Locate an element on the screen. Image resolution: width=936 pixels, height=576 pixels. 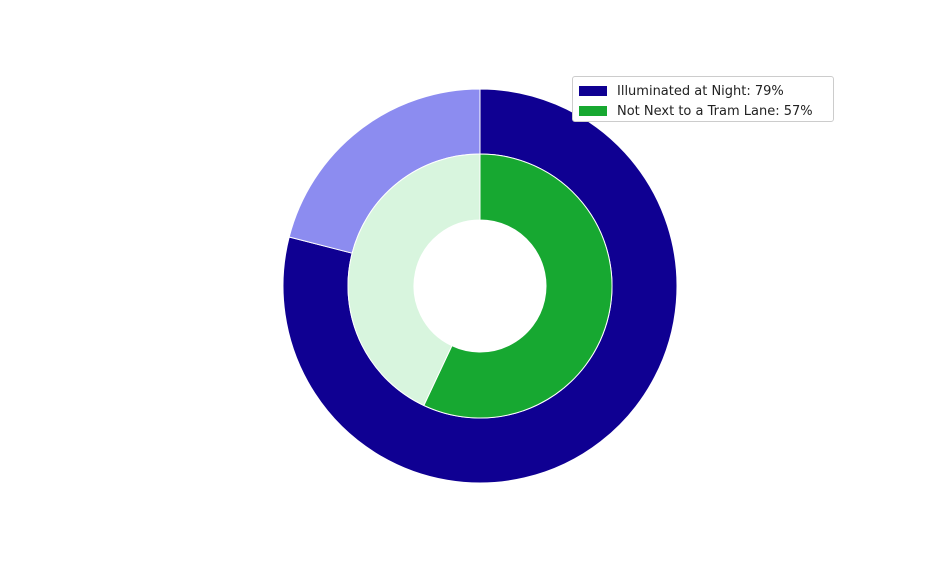
inner-ring-slice-yes is located at coordinates (518, 286).